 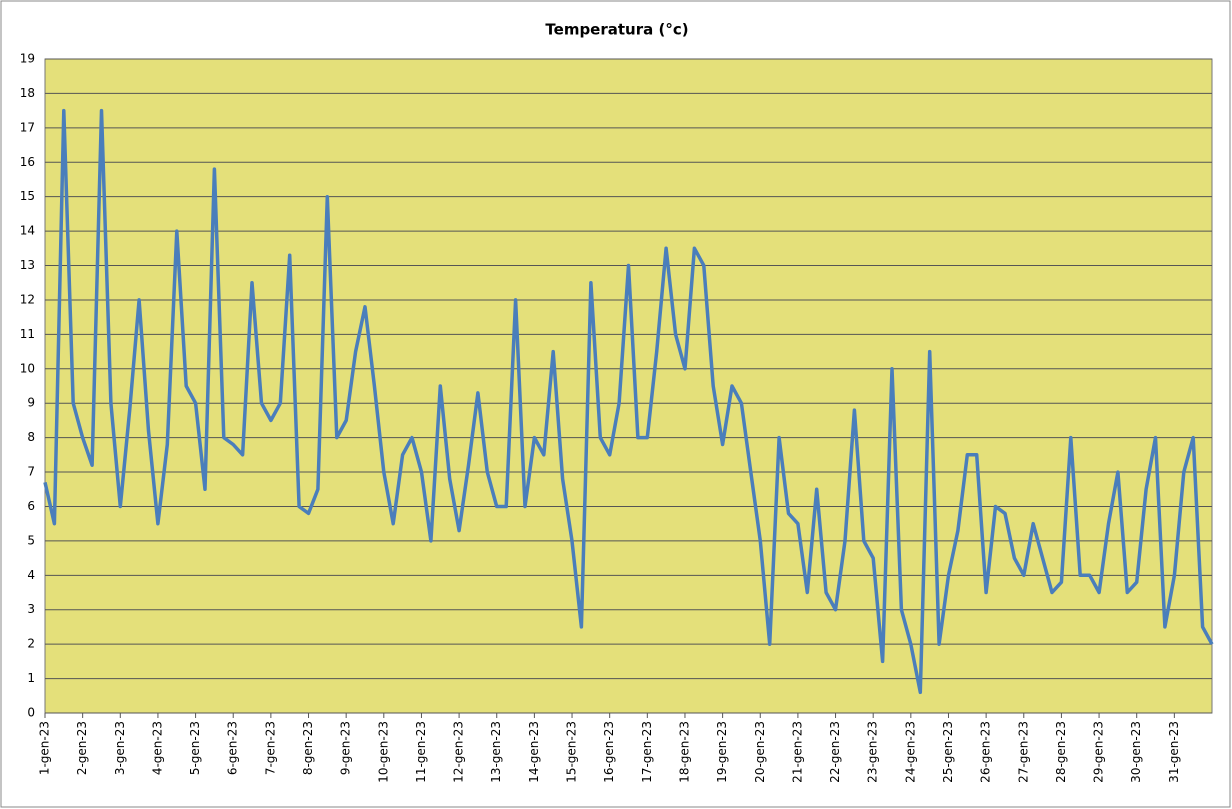 What do you see at coordinates (760, 752) in the screenshot?
I see `x-tick-label: 20-gen-23` at bounding box center [760, 752].